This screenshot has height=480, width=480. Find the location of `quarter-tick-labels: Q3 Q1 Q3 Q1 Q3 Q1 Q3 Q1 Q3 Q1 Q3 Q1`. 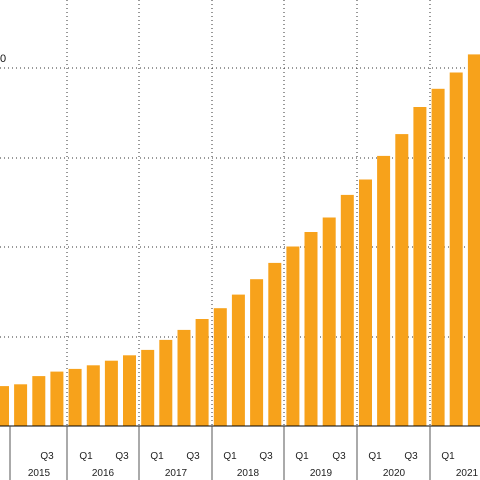

quarter-tick-labels: Q3 Q1 Q3 Q1 Q3 Q1 Q3 Q1 Q3 Q1 Q3 Q1 is located at coordinates (247, 456).